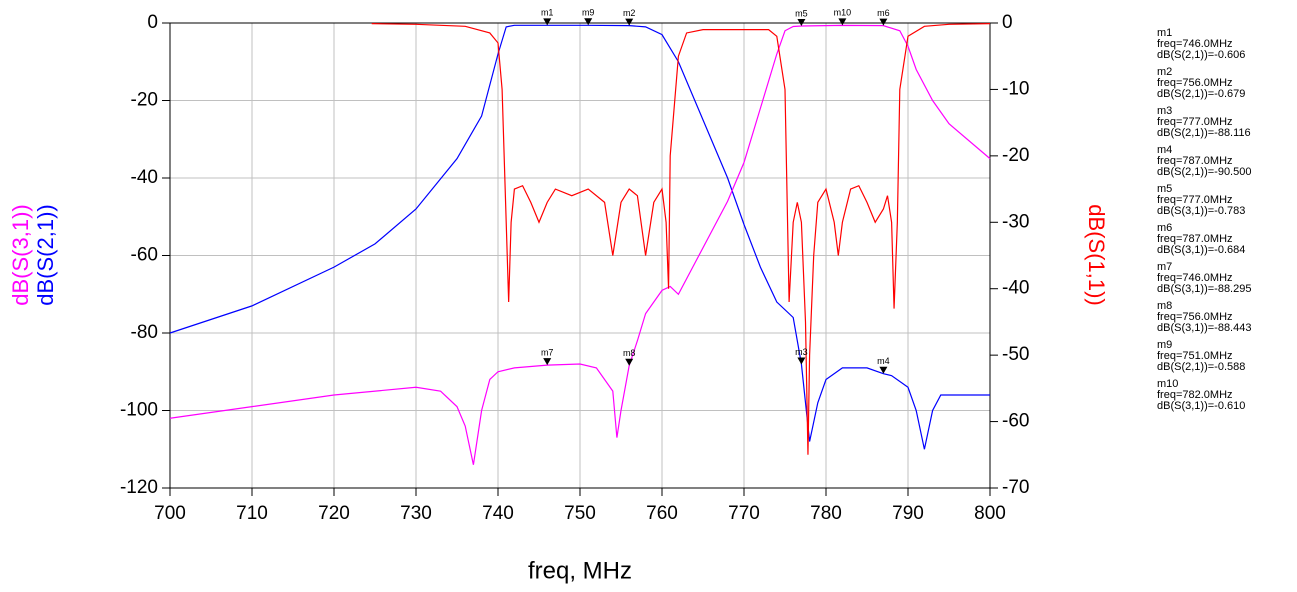 The image size is (1297, 592). What do you see at coordinates (1201, 55) in the screenshot?
I see `marker-value: dB(S(2,1))=-0.606` at bounding box center [1201, 55].